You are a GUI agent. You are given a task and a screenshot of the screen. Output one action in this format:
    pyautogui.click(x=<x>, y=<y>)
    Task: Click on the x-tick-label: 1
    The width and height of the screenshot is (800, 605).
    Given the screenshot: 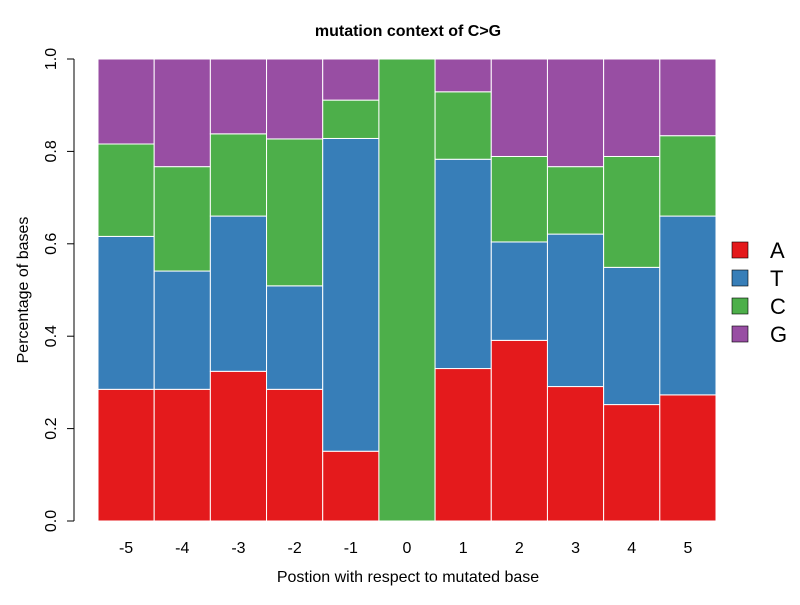 What is the action you would take?
    pyautogui.click(x=463, y=548)
    